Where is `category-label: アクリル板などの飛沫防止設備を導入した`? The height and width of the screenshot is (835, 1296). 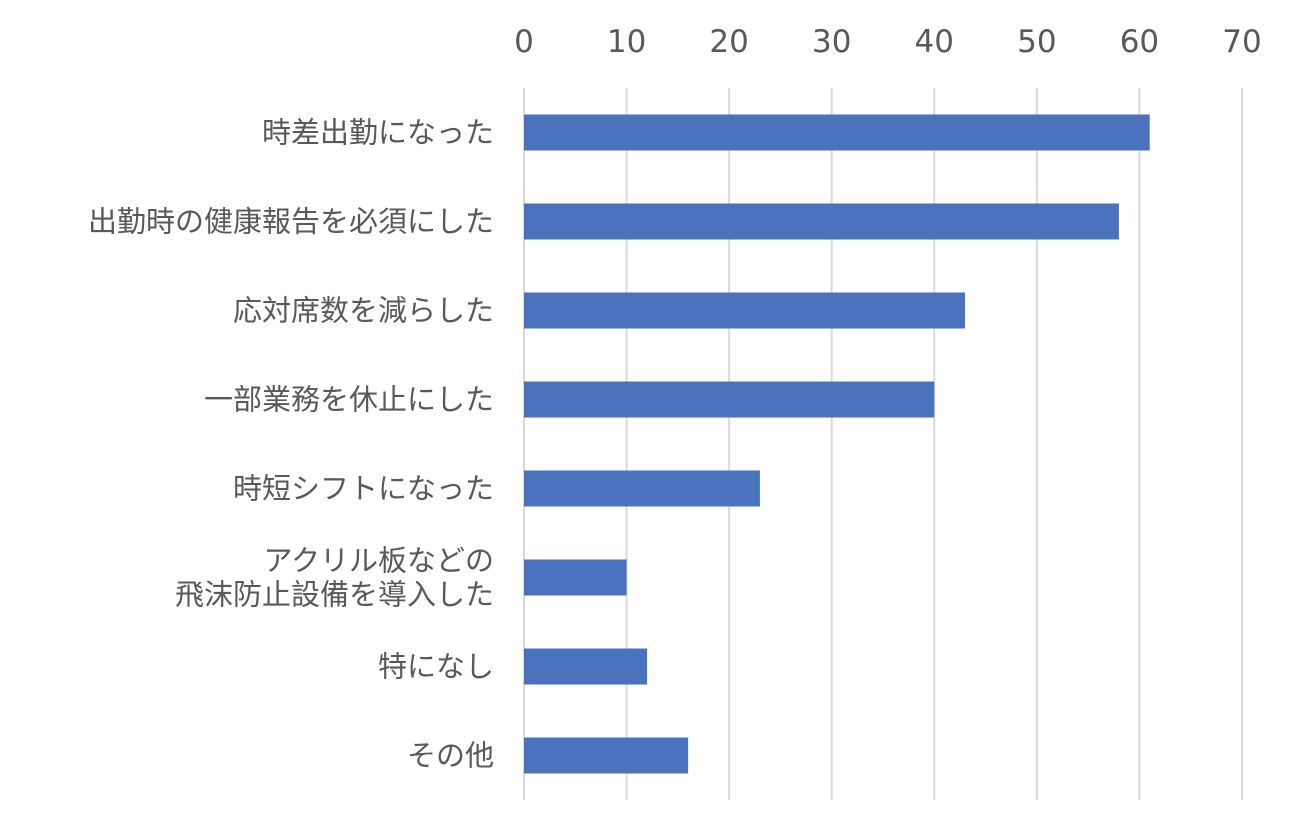 category-label: アクリル板などの飛沫防止設備を導入した is located at coordinates (334, 578).